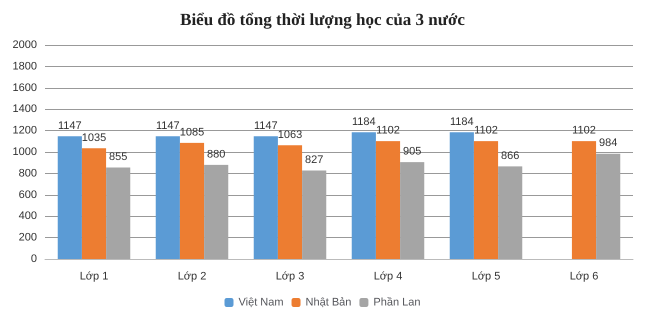 The width and height of the screenshot is (645, 321). I want to click on legend-label: Phần Lan, so click(397, 302).